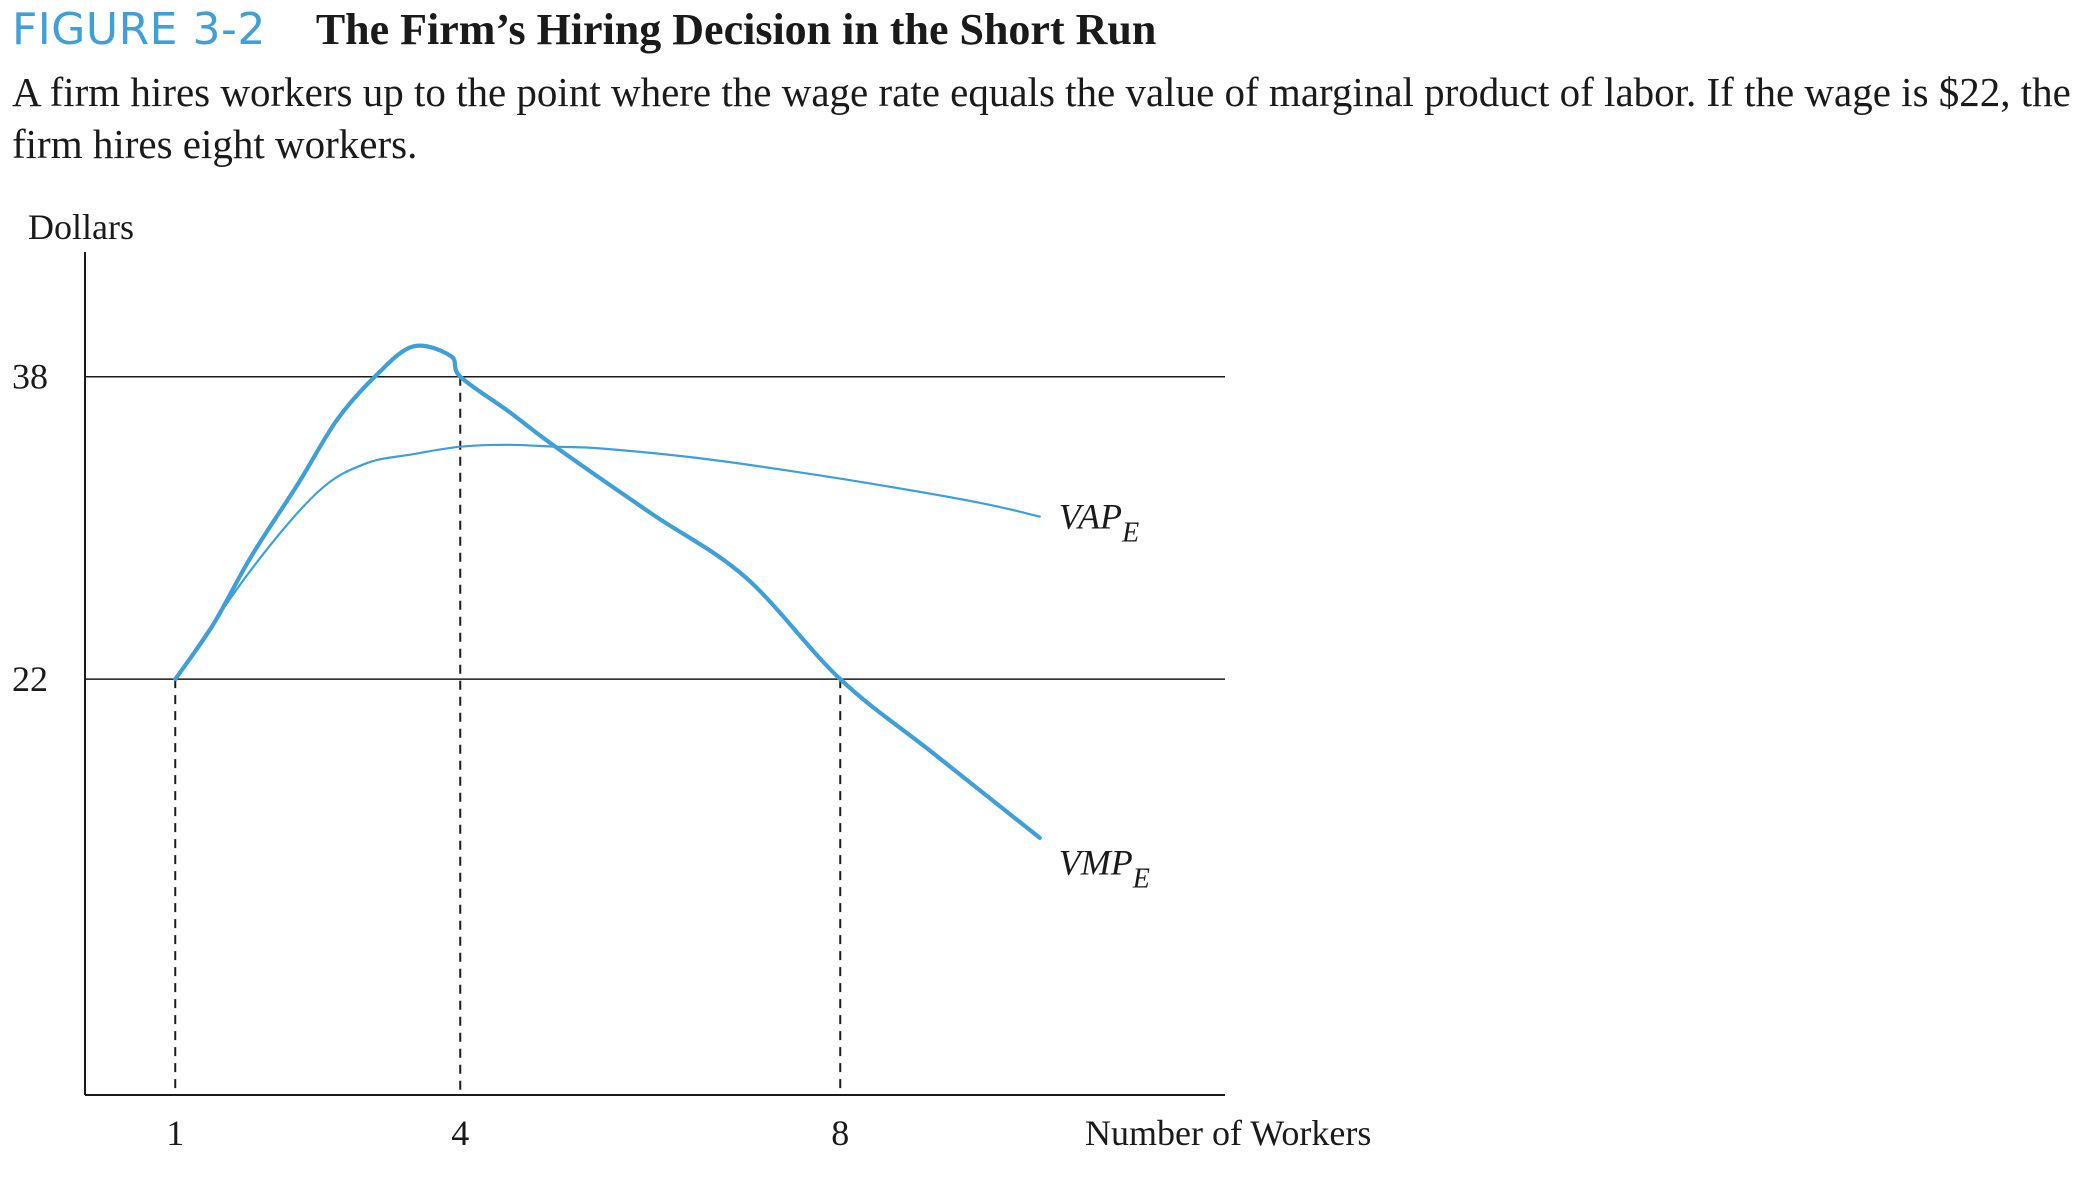 This screenshot has width=2096, height=1182. What do you see at coordinates (460, 1133) in the screenshot?
I see `x-tick-label-4: 4` at bounding box center [460, 1133].